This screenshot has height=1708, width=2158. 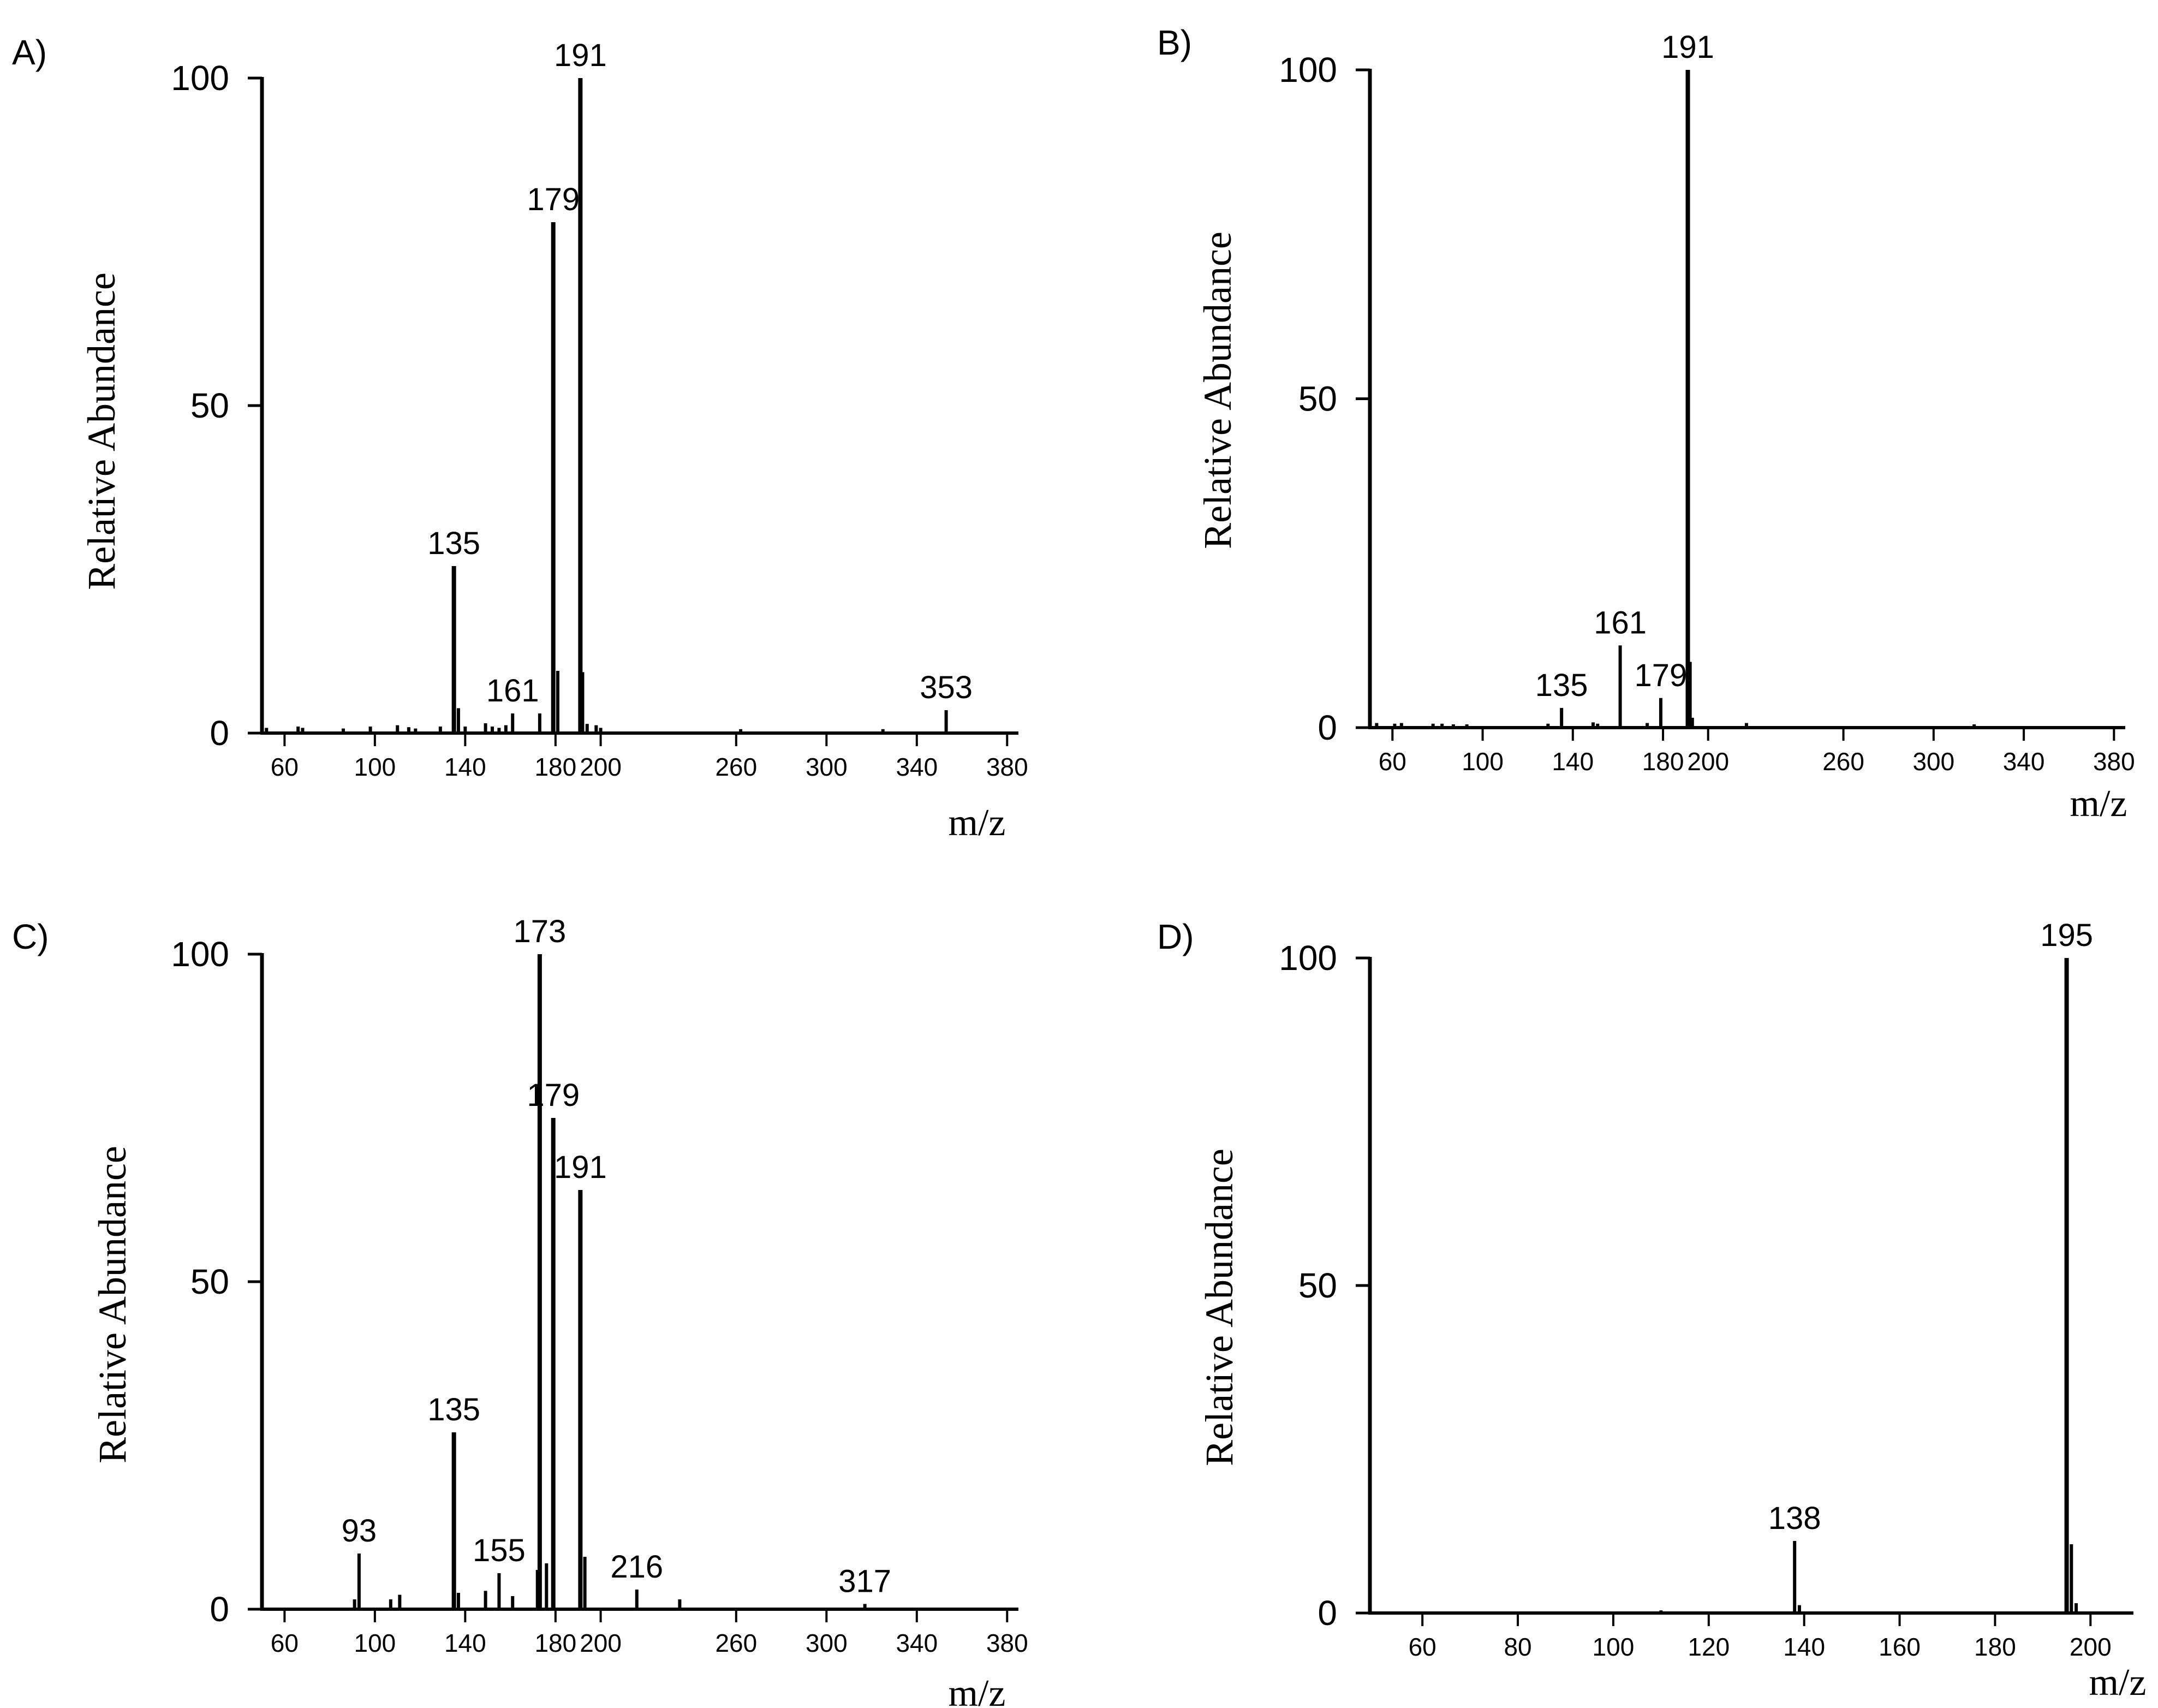 I want to click on peak-label: 155, so click(x=499, y=1551).